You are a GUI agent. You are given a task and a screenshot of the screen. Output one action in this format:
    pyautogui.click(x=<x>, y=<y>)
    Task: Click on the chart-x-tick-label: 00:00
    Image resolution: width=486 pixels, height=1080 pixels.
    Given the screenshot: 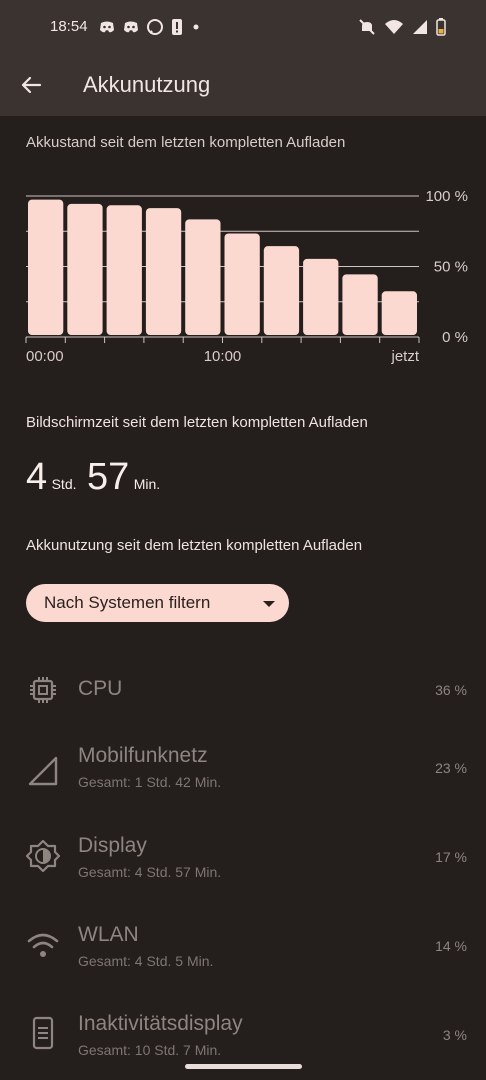 What is the action you would take?
    pyautogui.click(x=45, y=356)
    